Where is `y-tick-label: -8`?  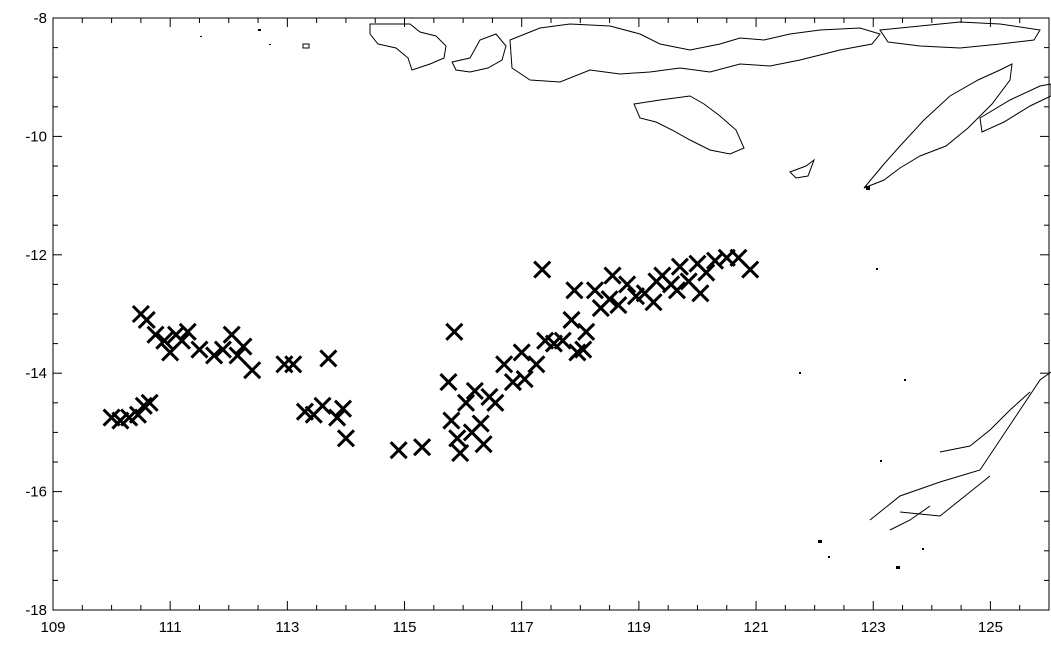 y-tick-label: -8 is located at coordinates (40, 18).